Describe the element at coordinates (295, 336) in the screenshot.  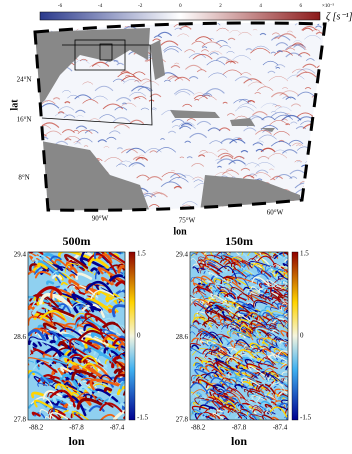
I see `panel-colorbar` at that location.